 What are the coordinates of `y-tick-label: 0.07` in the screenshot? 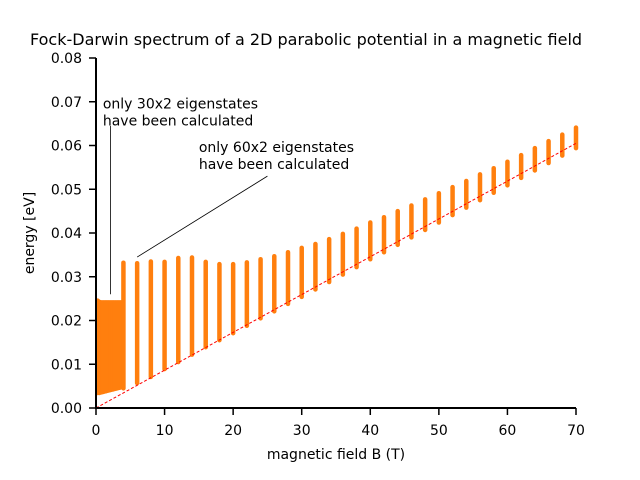 It's located at (66, 103).